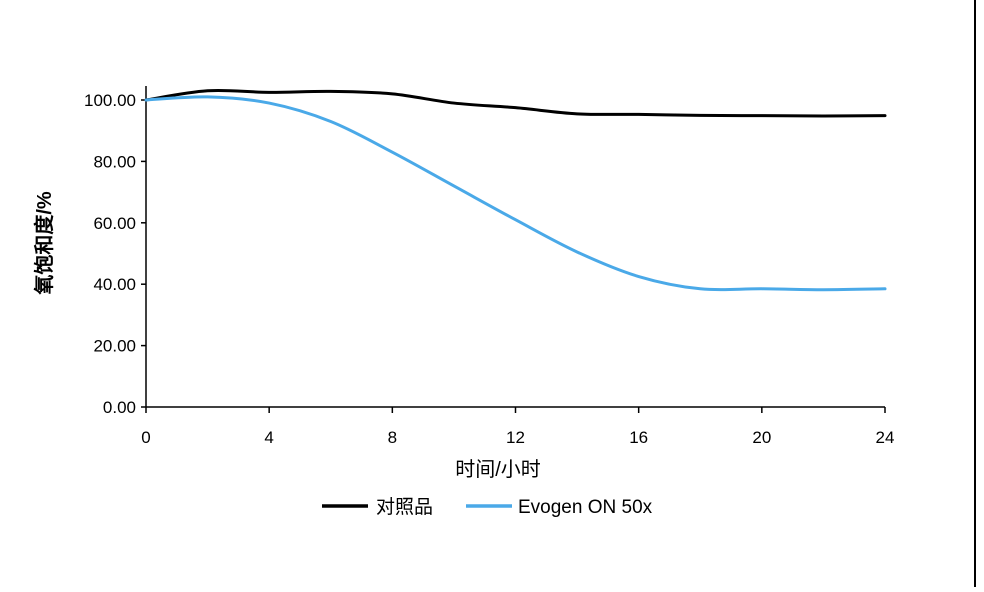 The image size is (984, 592). I want to click on frame-right-border, so click(975, 293).